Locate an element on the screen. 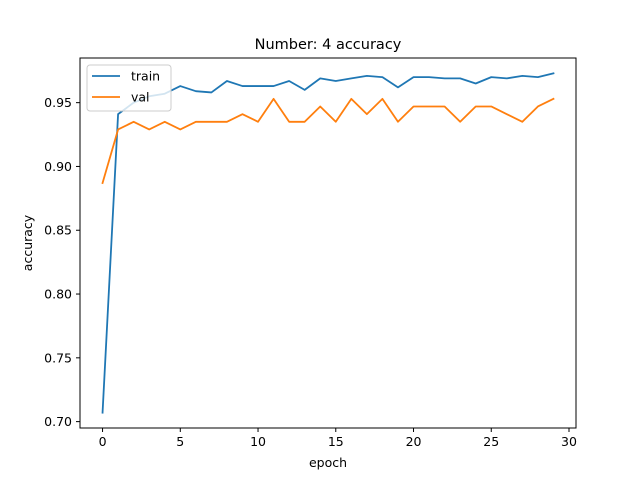 The height and width of the screenshot is (484, 640). y-tick-label: 0.70 is located at coordinates (58, 421).